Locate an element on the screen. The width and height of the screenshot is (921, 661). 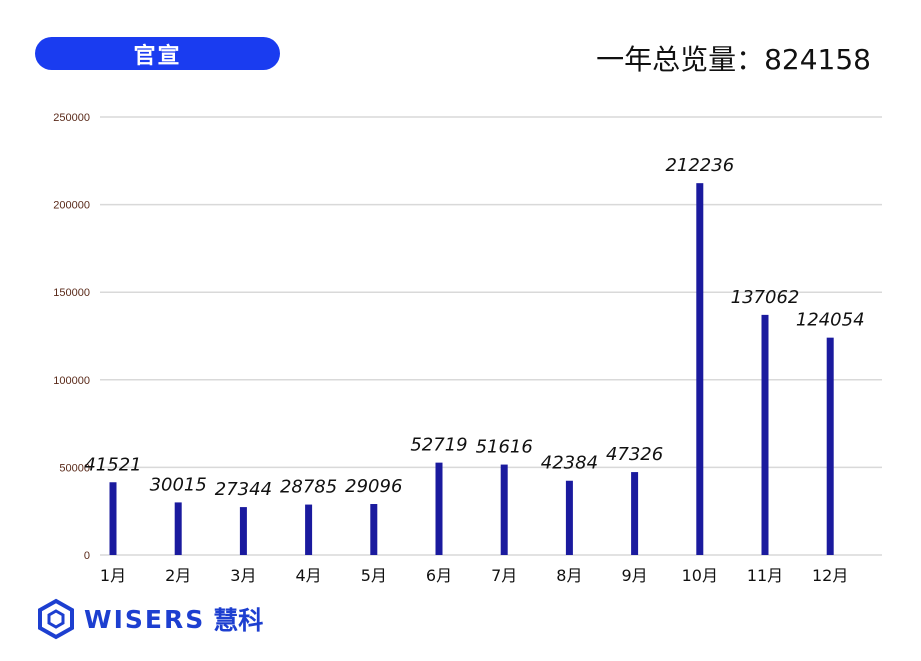
bar-value-label: 30015 is located at coordinates (178, 484).